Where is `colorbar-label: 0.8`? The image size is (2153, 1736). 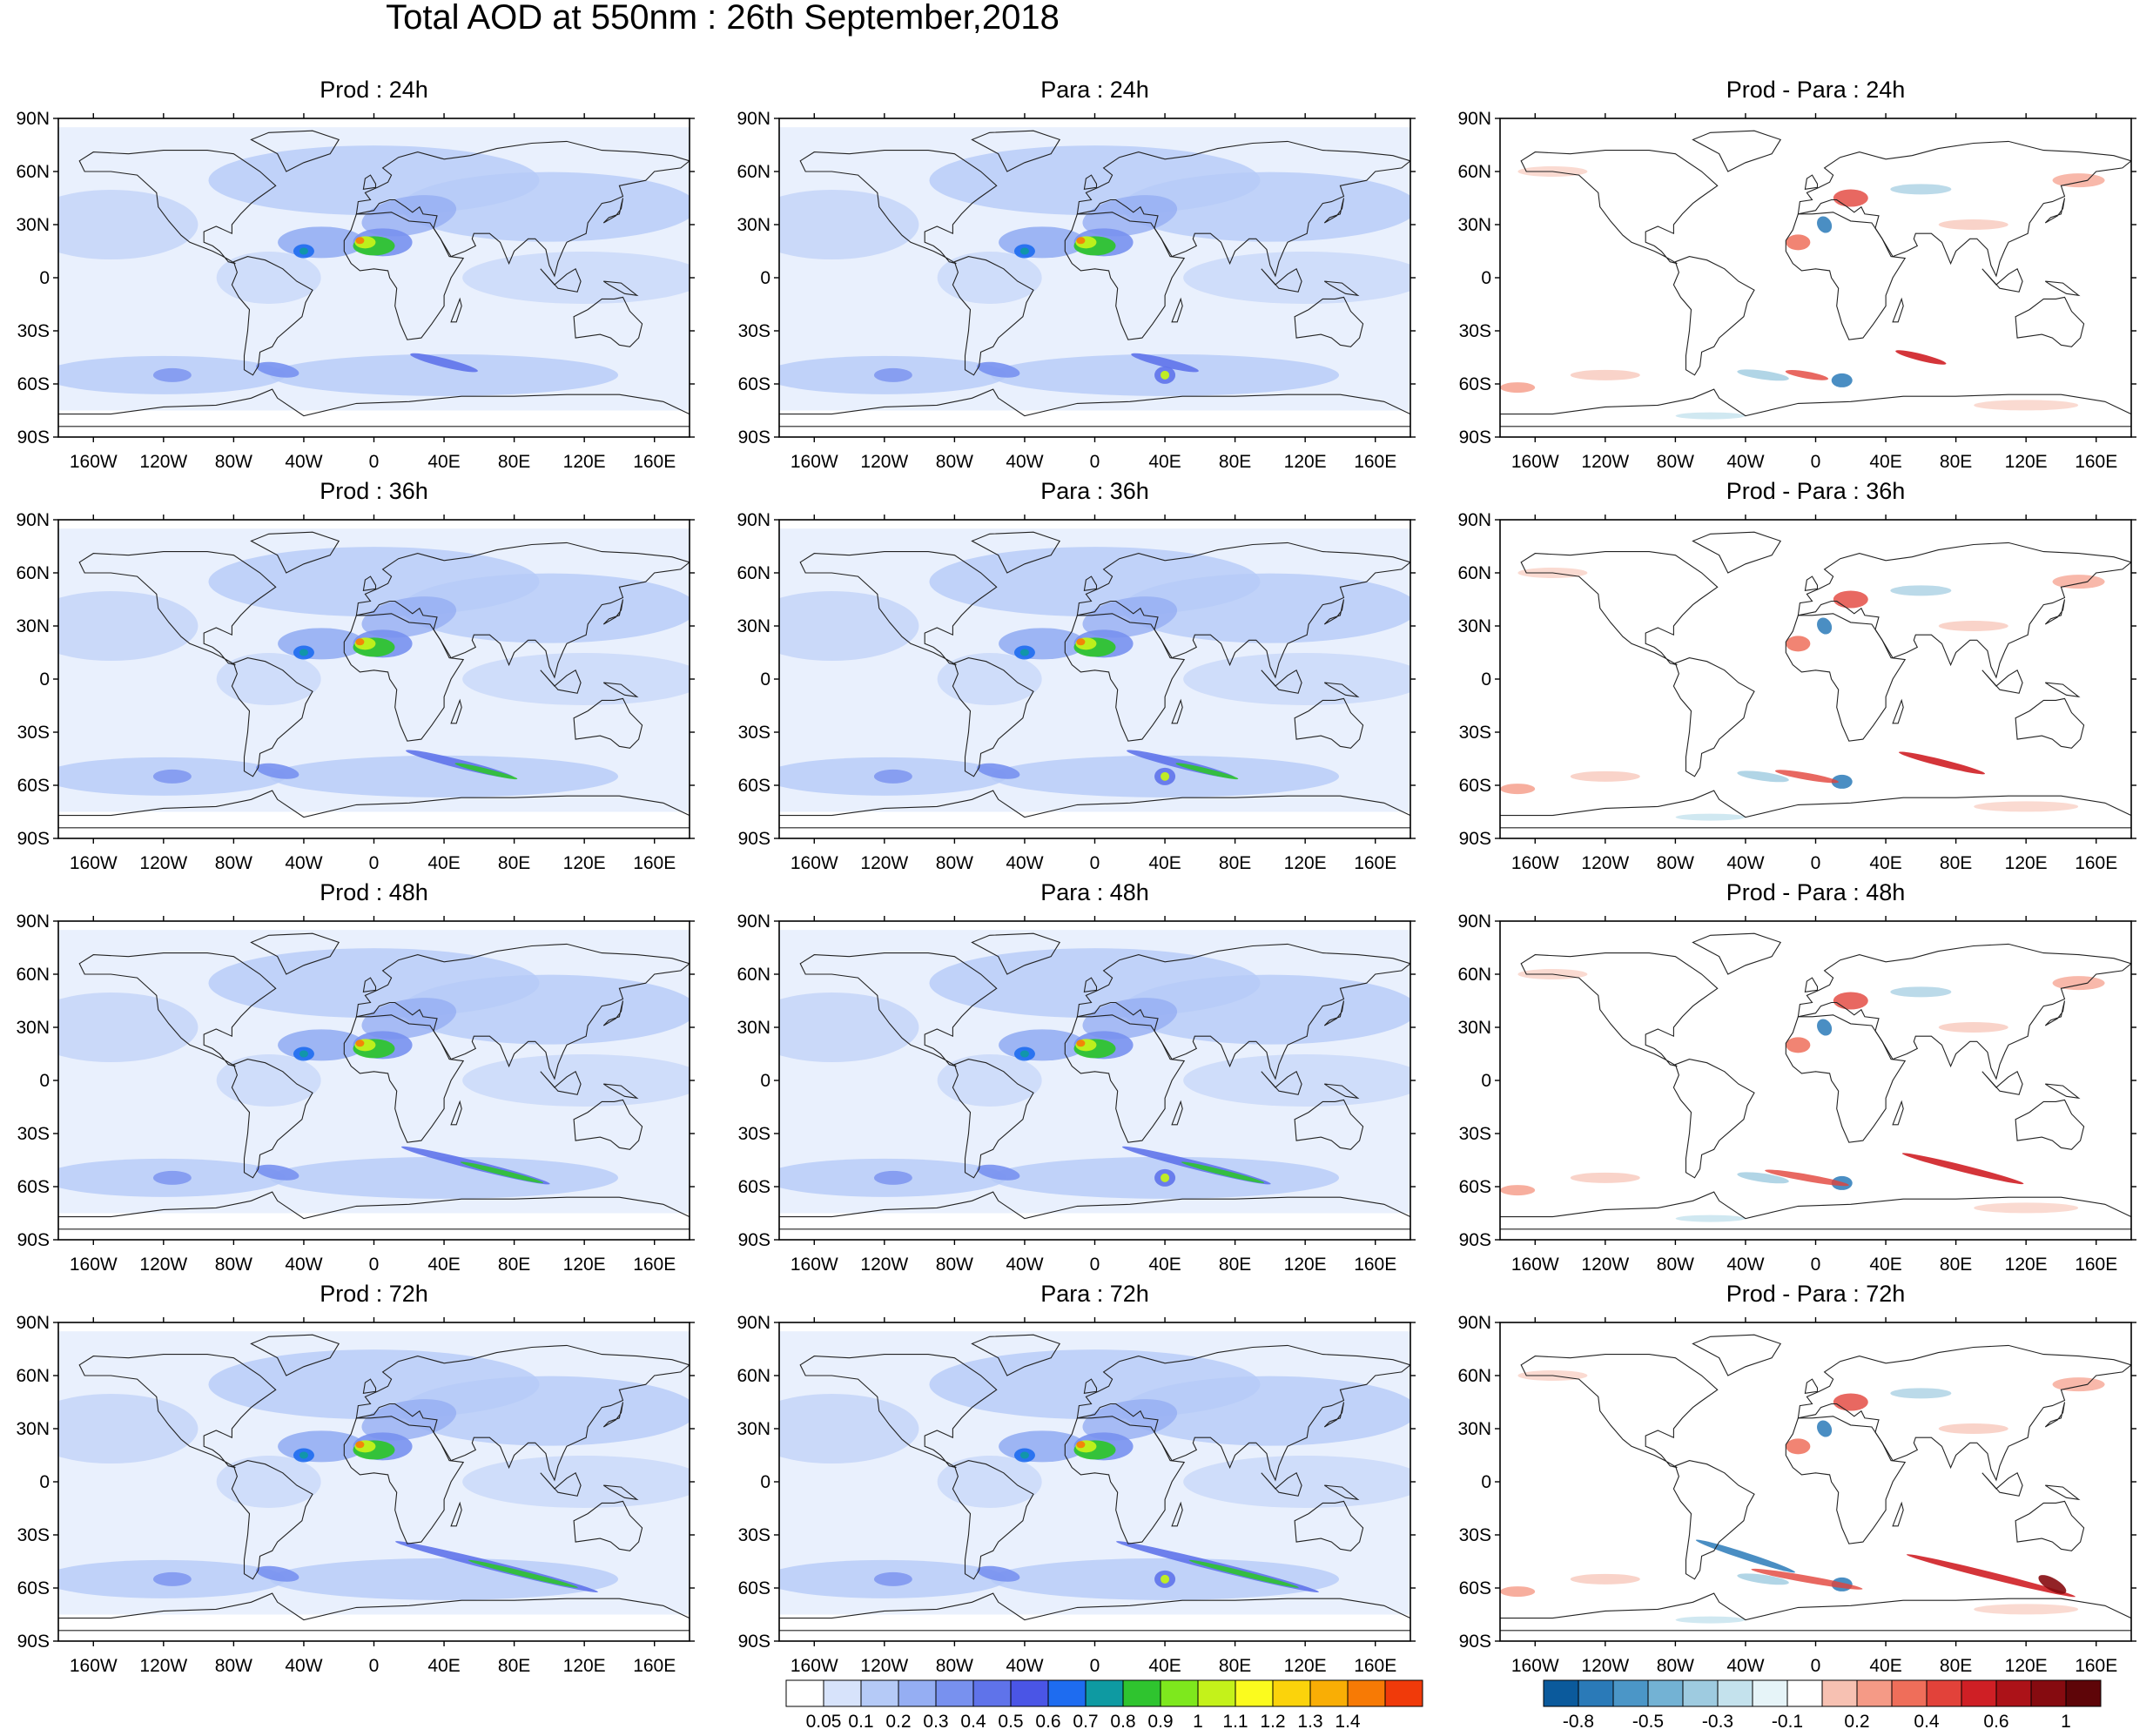
colorbar-label: 0.8 is located at coordinates (1122, 1722).